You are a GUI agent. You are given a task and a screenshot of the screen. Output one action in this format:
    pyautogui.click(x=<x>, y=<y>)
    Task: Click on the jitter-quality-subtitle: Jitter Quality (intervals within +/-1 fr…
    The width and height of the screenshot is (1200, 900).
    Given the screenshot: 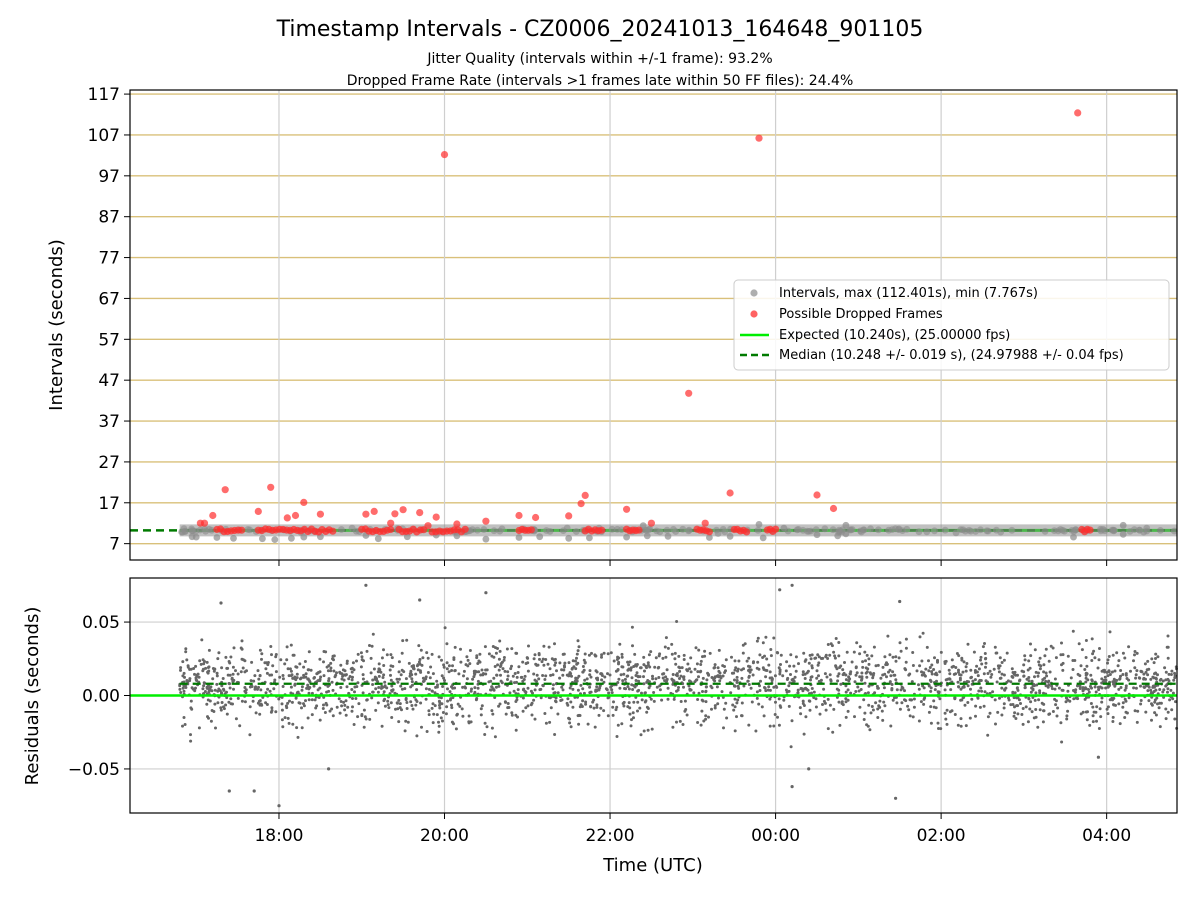 What is the action you would take?
    pyautogui.click(x=599, y=59)
    